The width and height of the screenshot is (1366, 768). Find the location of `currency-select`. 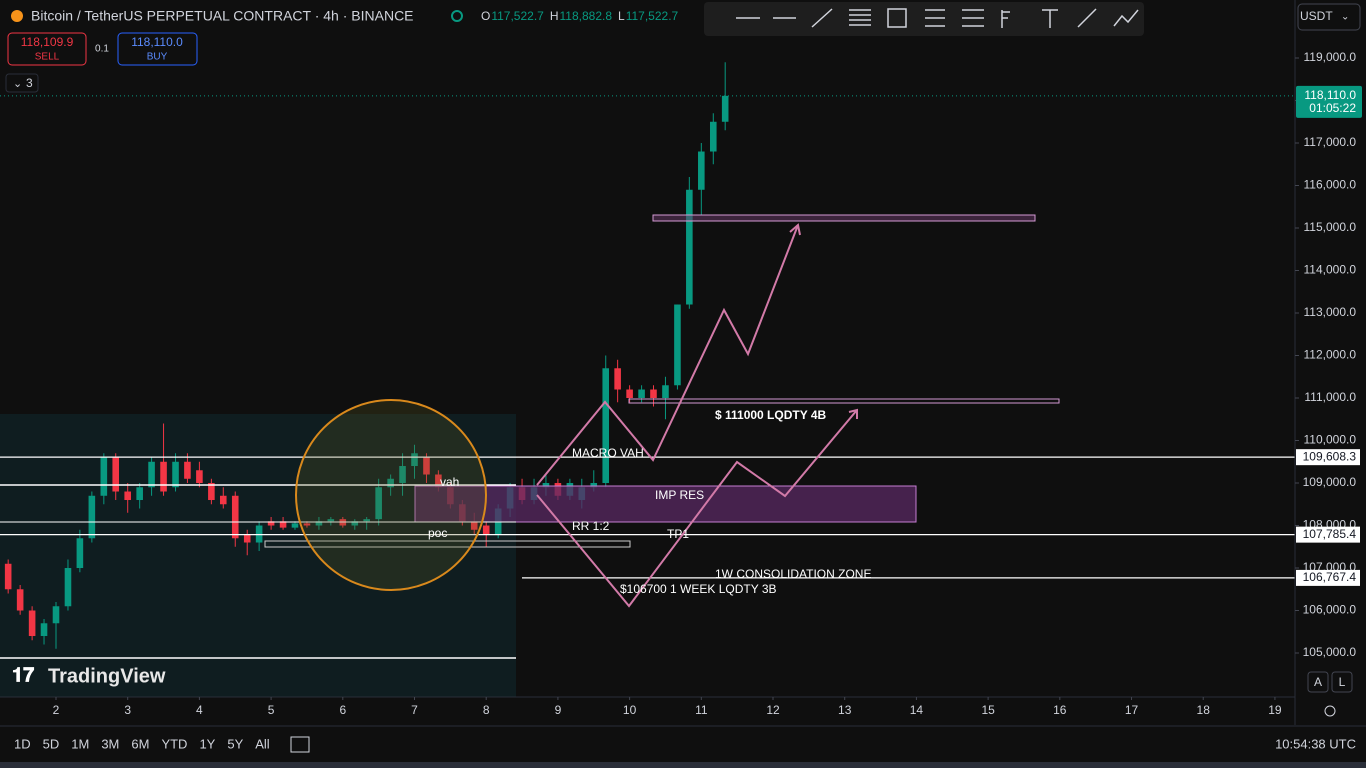

currency-select is located at coordinates (1329, 17).